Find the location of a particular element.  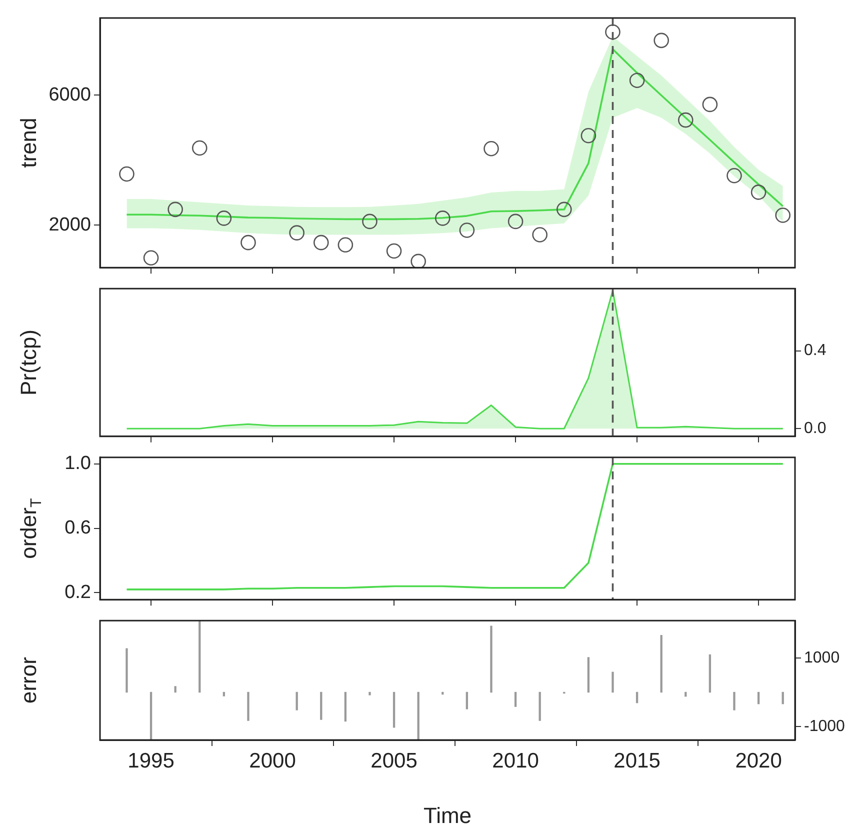

y-tick-label: 6000 is located at coordinates (69, 95).